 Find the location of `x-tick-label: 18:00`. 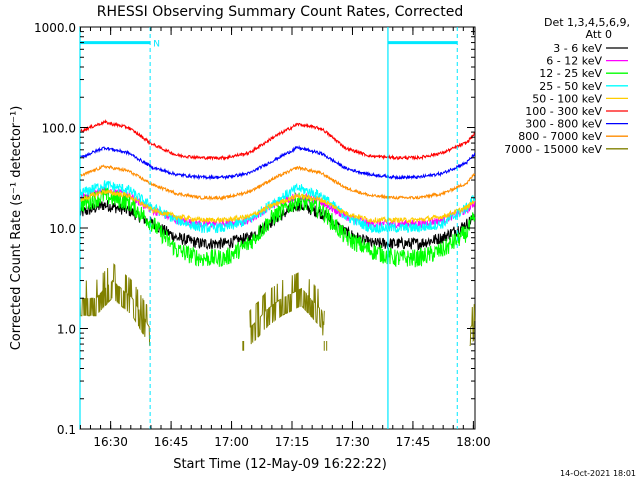

x-tick-label: 18:00 is located at coordinates (473, 442).